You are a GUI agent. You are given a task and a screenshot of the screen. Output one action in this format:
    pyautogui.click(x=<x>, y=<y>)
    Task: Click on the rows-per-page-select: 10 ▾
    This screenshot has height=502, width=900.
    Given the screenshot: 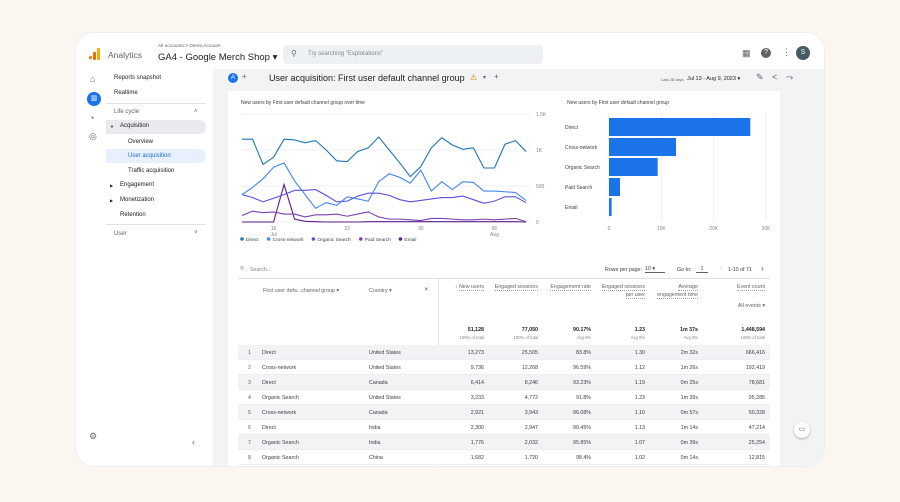 What is the action you would take?
    pyautogui.click(x=655, y=269)
    